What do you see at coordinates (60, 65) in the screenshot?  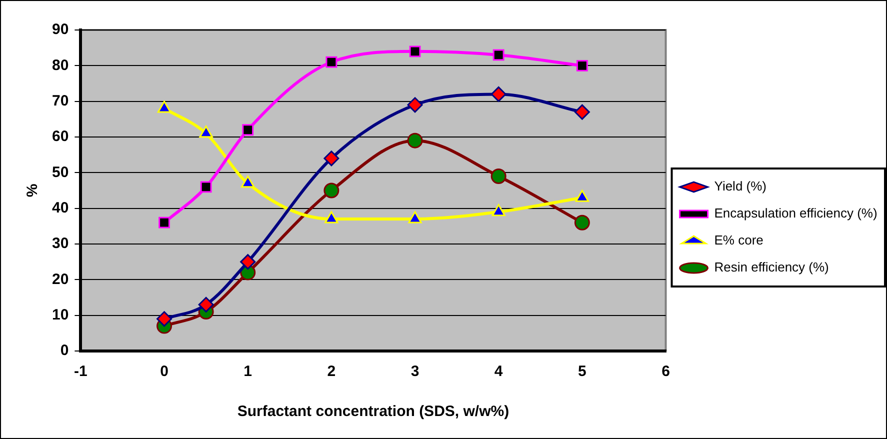 I see `y-tick-label: 80` at bounding box center [60, 65].